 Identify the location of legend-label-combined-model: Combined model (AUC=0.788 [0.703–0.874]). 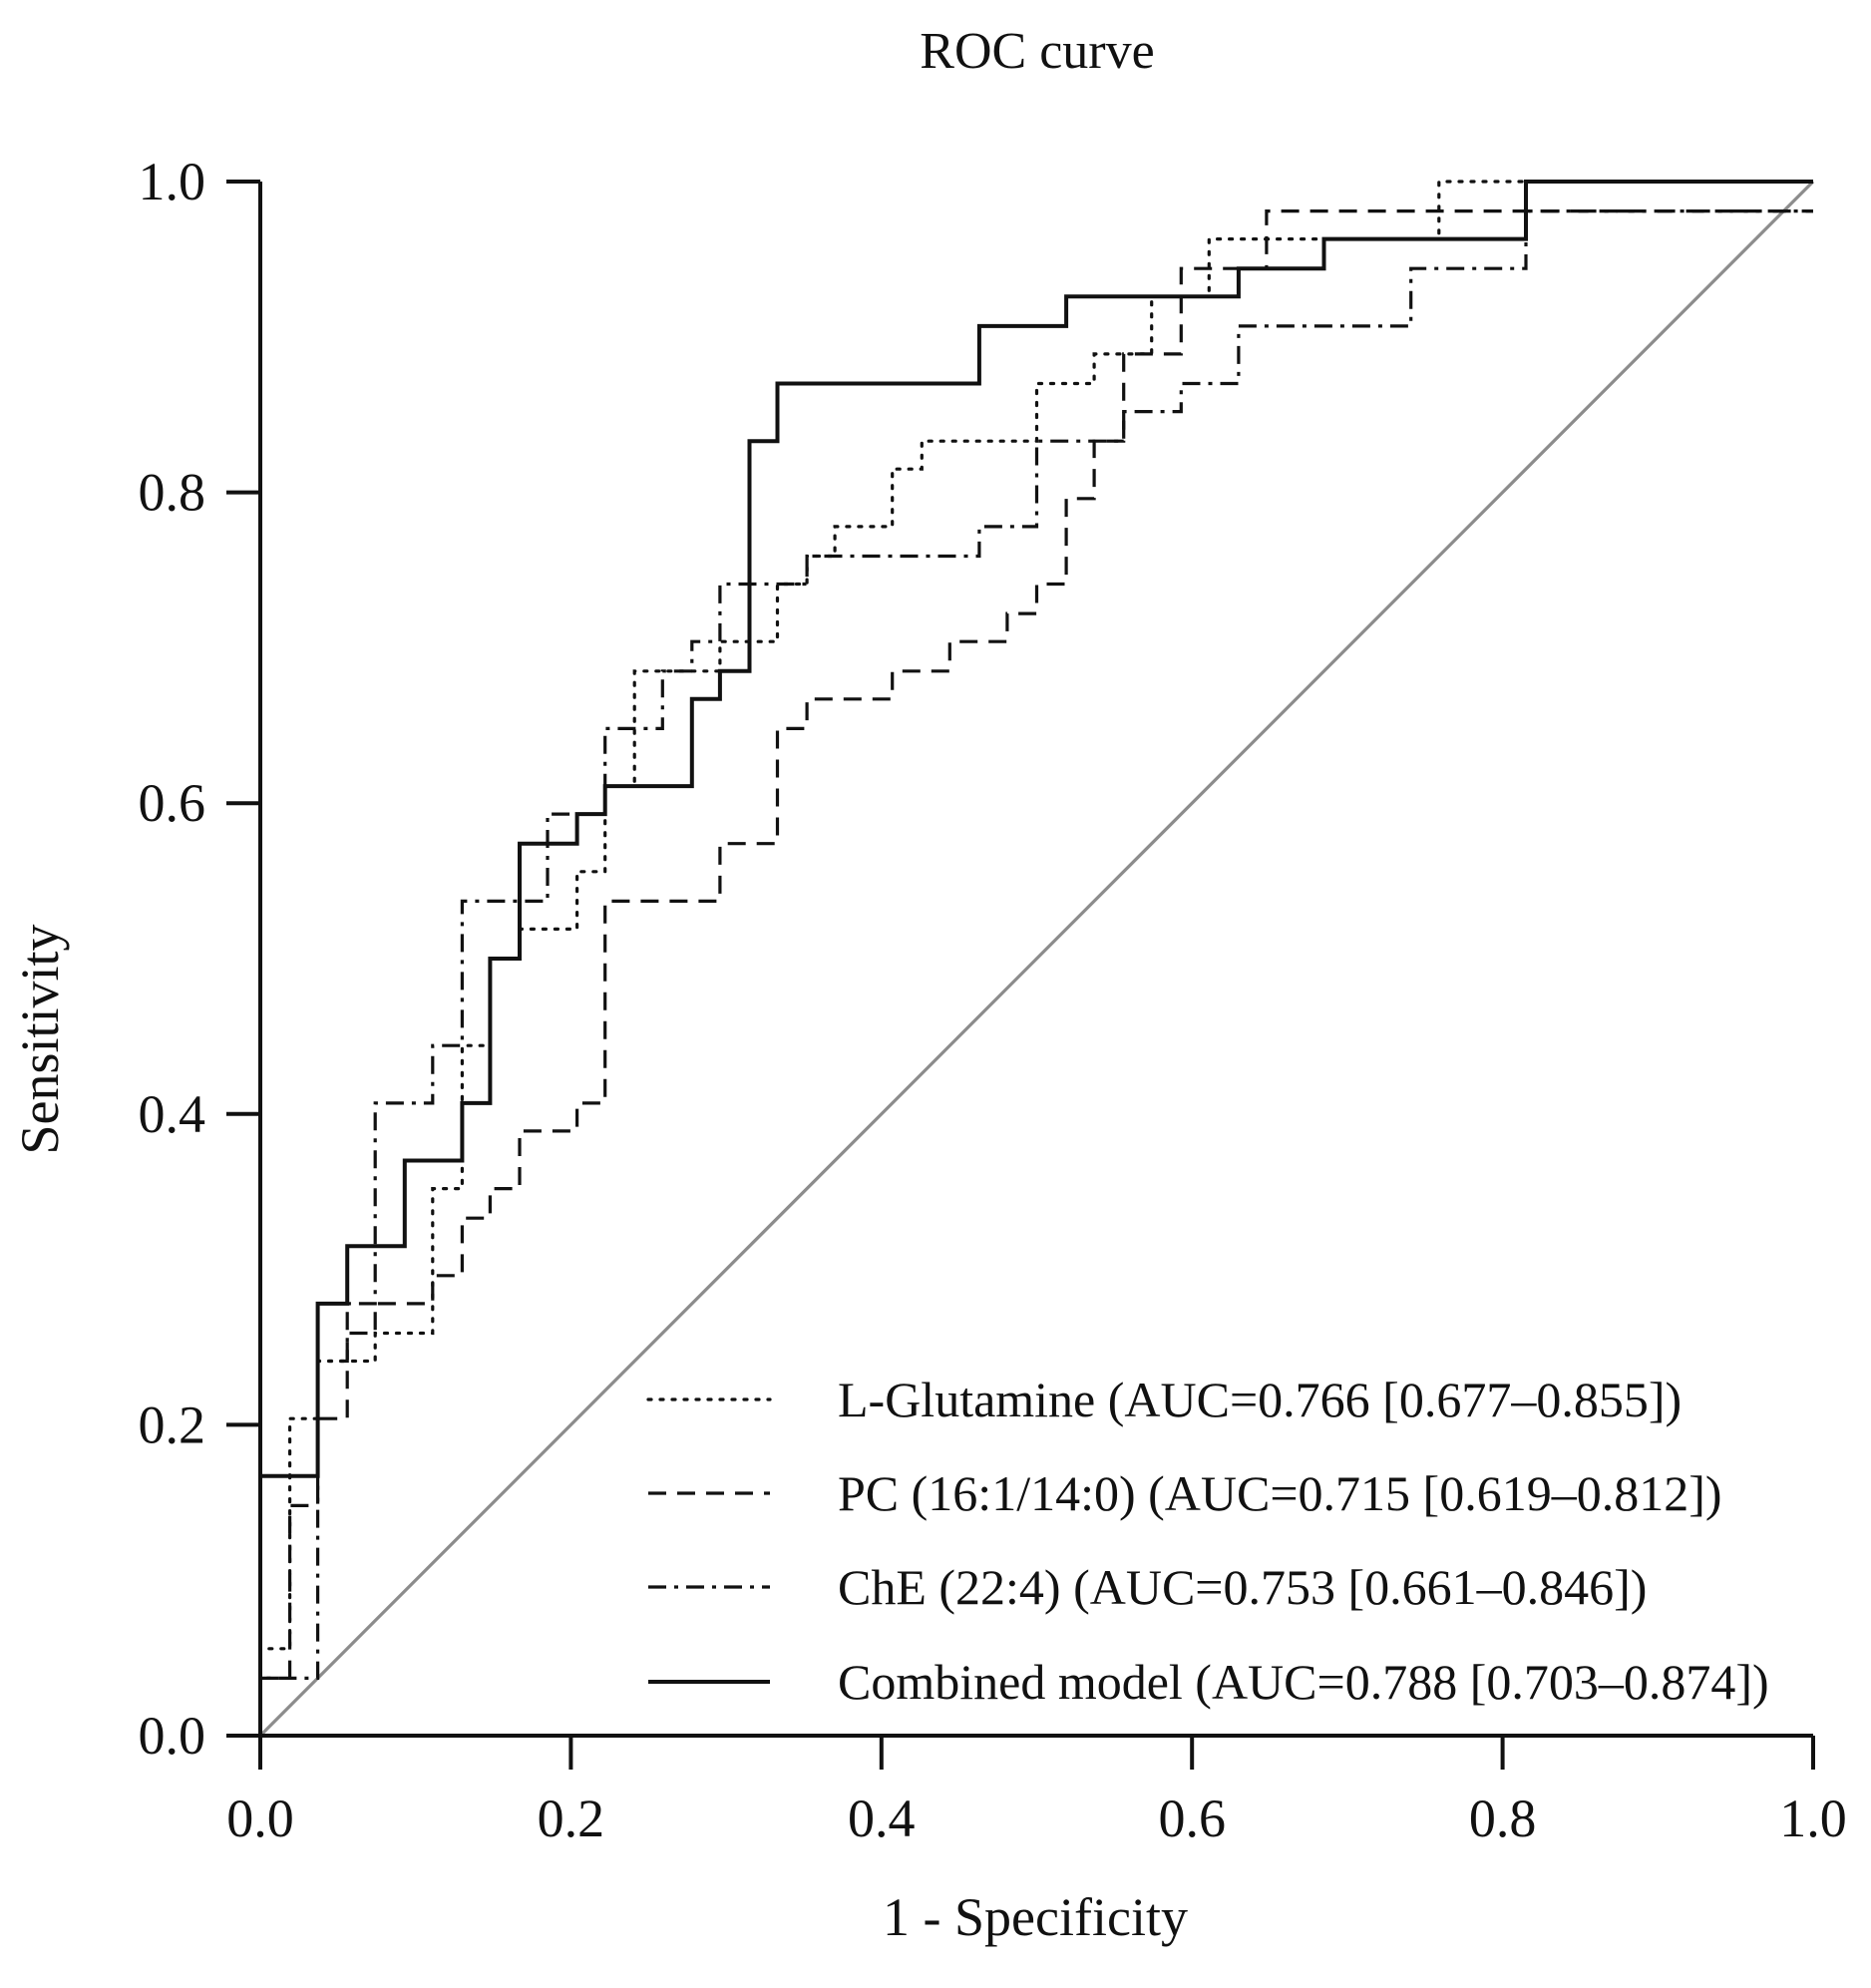
(1304, 1682).